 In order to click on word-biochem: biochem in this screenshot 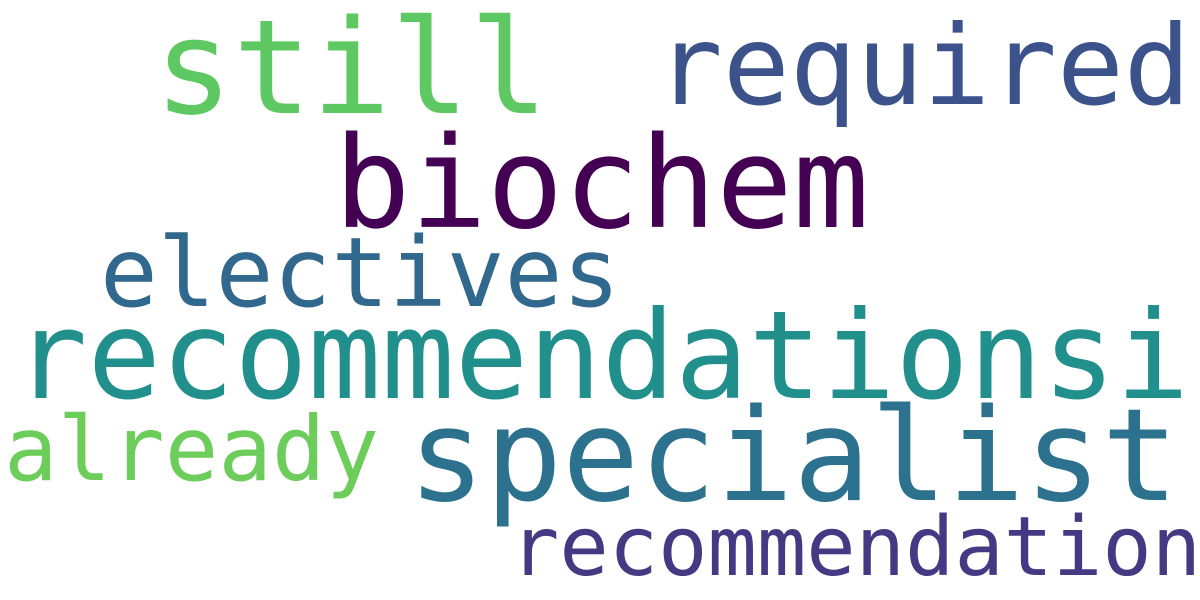, I will do `click(602, 183)`.